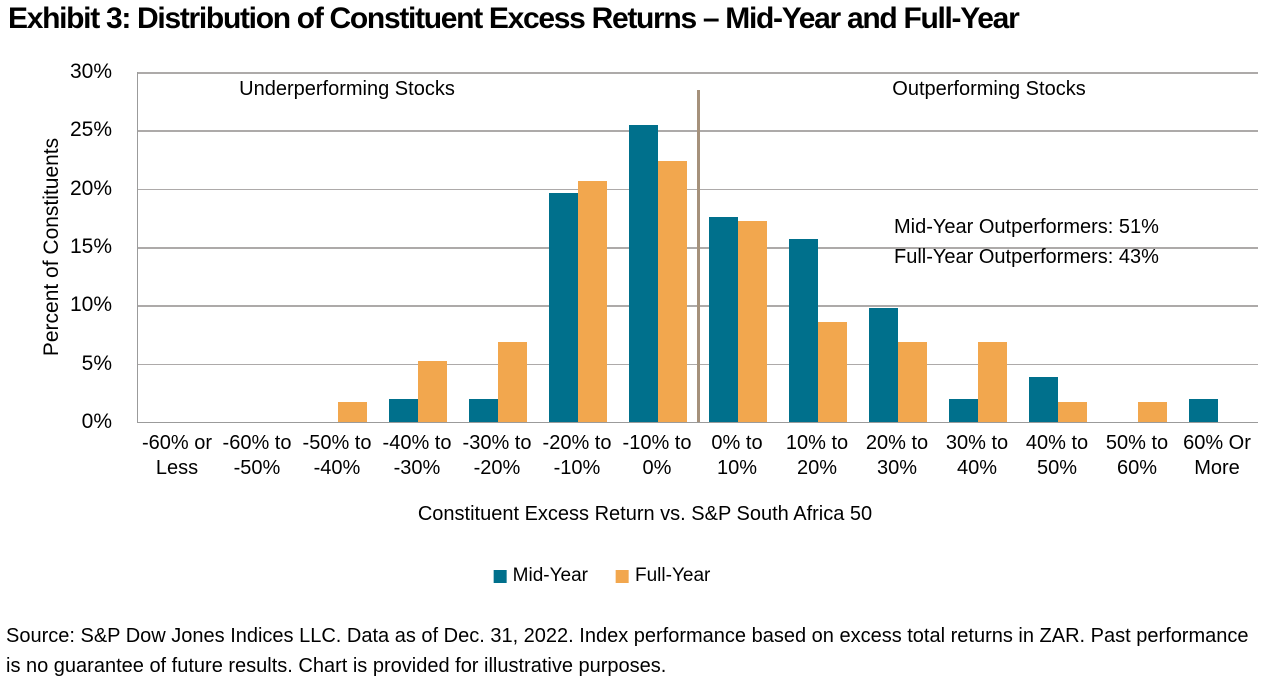 The image size is (1266, 683). I want to click on full-year-outperformers-note: Full-Year Outperformers: 43%, so click(1026, 257).